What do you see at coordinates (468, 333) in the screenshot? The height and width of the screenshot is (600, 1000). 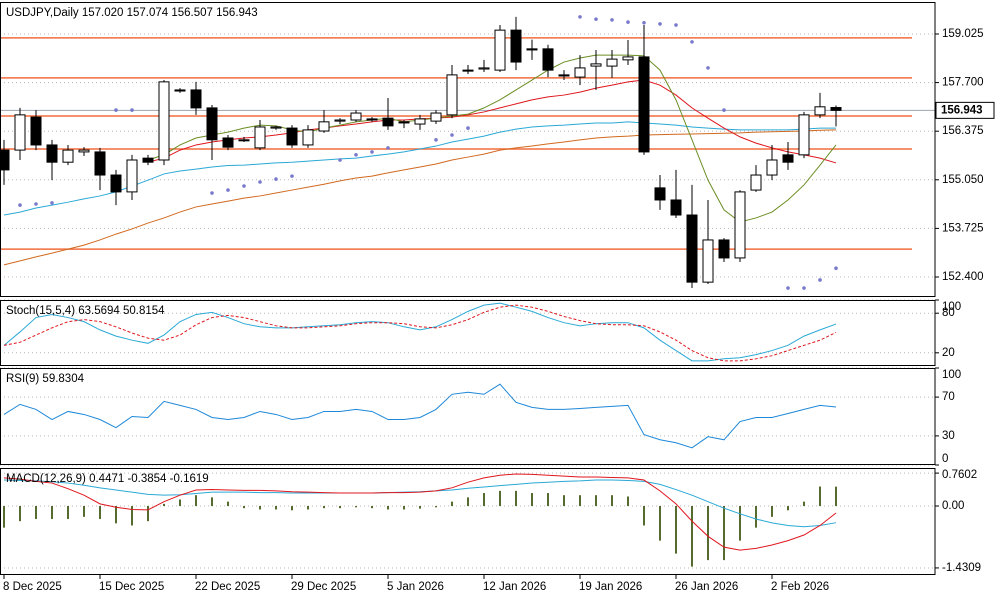 I see `panel-frame` at bounding box center [468, 333].